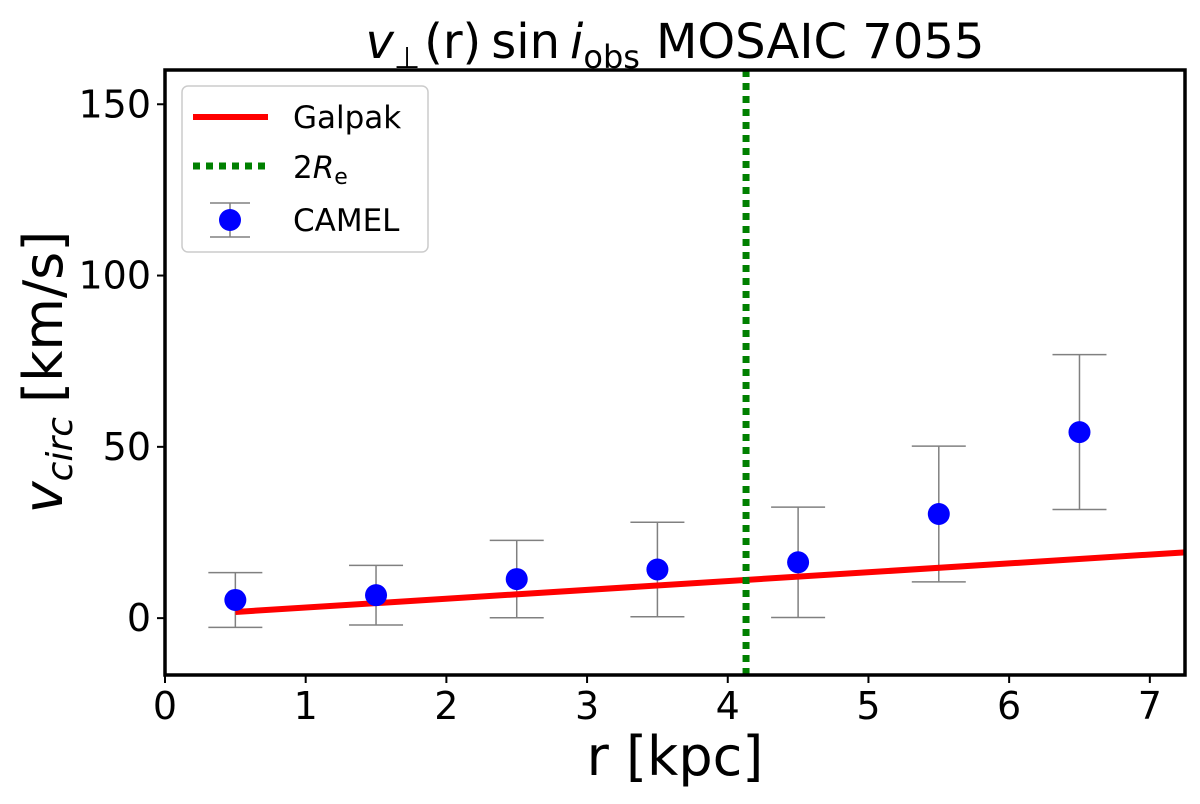 The height and width of the screenshot is (804, 1200). I want to click on y-tick-label: 0, so click(139, 618).